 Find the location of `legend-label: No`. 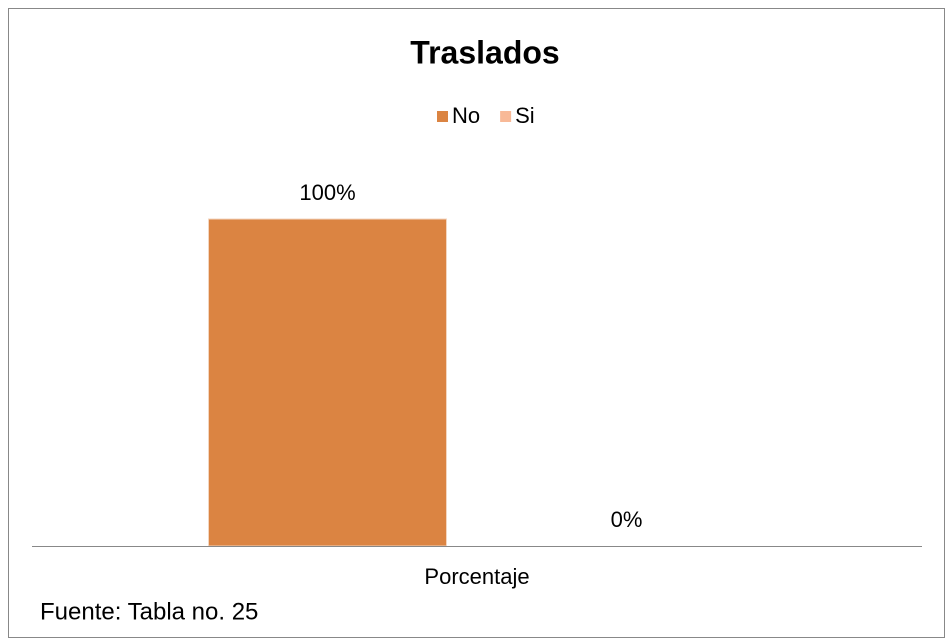

legend-label: No is located at coordinates (466, 115).